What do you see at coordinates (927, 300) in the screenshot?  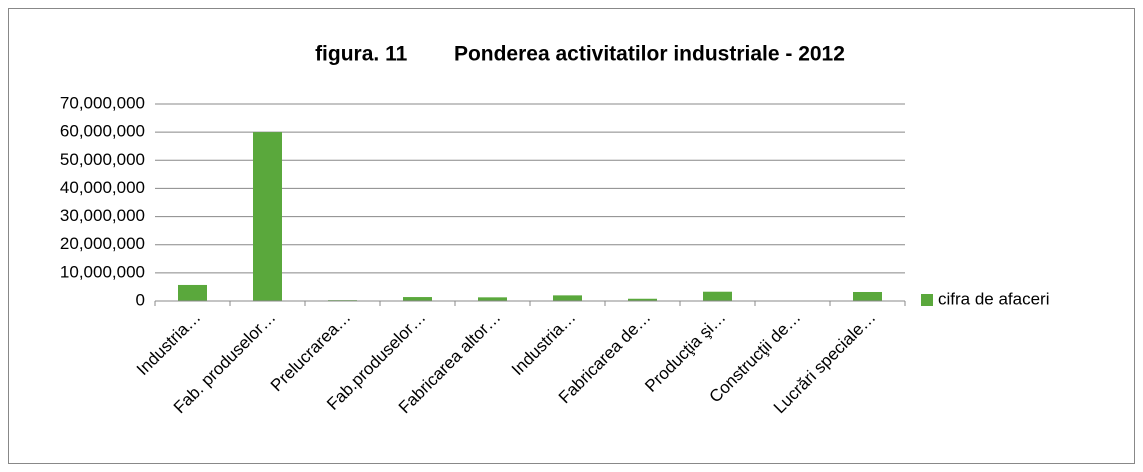 I see `legend-swatch` at bounding box center [927, 300].